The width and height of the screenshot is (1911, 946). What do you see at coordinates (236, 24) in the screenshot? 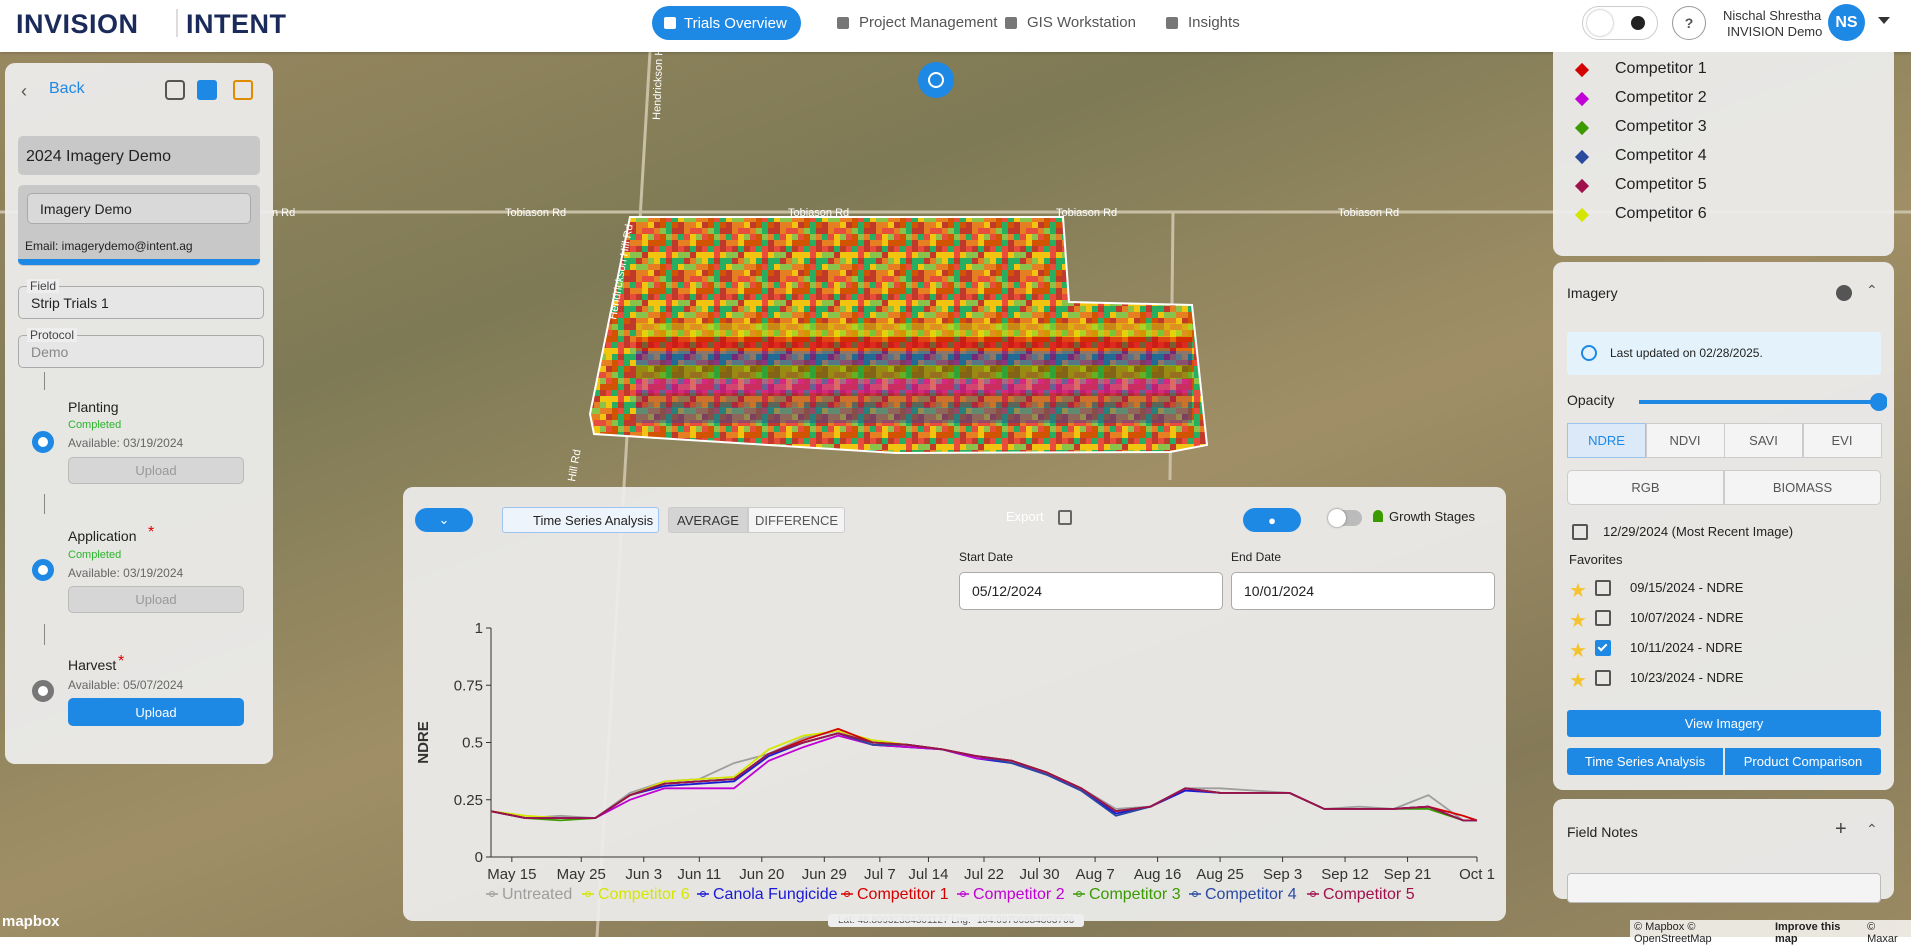
I see `brand-intent: INTENT` at bounding box center [236, 24].